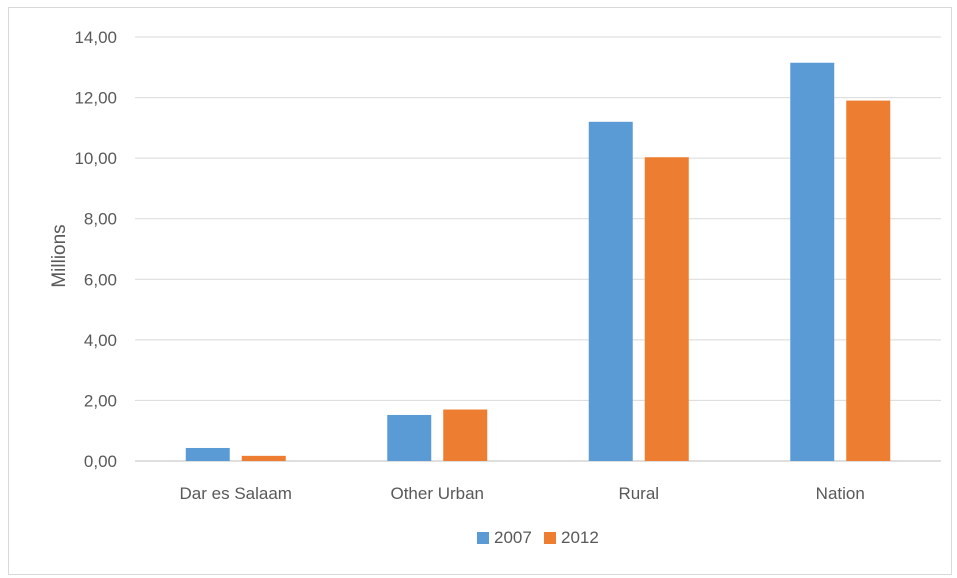 Image resolution: width=957 pixels, height=578 pixels. What do you see at coordinates (95, 98) in the screenshot?
I see `y-tick-label: 12,00` at bounding box center [95, 98].